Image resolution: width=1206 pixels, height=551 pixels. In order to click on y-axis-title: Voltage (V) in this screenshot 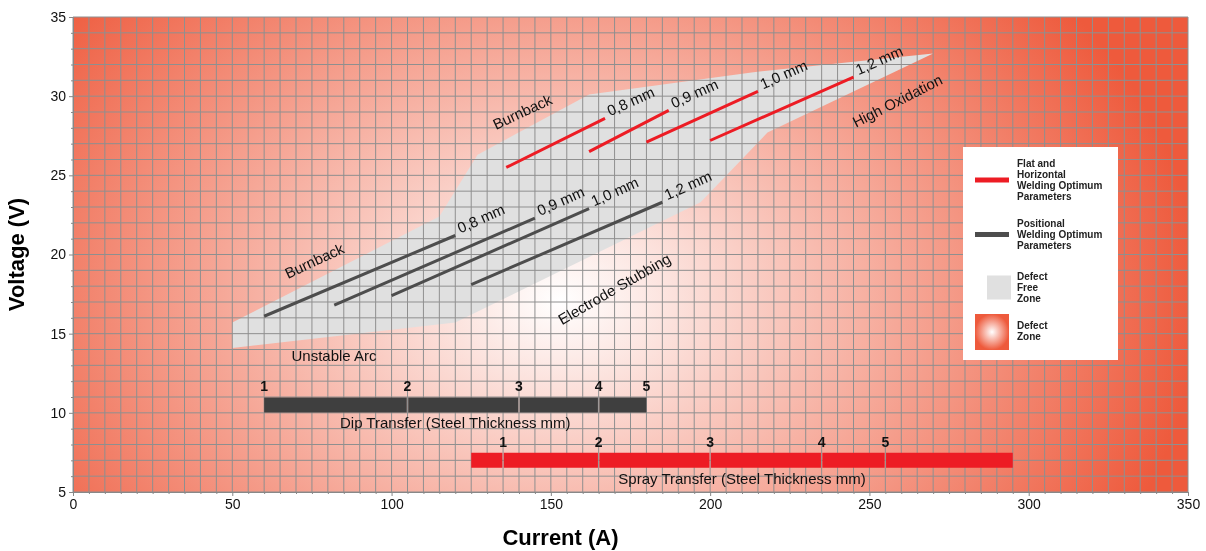, I will do `click(16, 254)`.